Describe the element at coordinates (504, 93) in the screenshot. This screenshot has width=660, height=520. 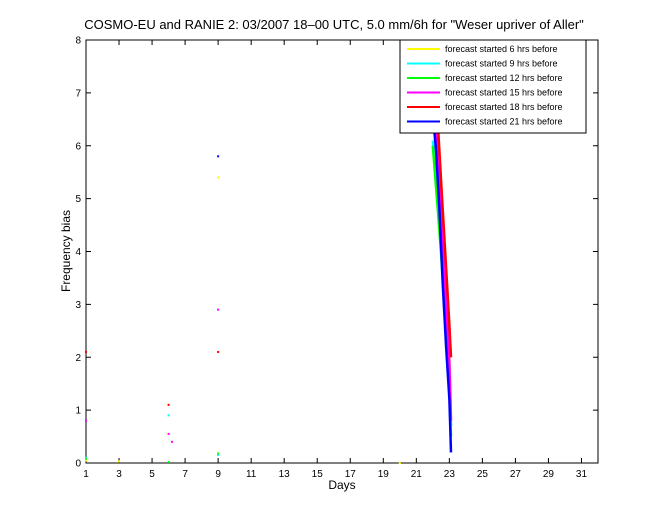
I see `legend-entry: forecast started 15 hrs before` at that location.